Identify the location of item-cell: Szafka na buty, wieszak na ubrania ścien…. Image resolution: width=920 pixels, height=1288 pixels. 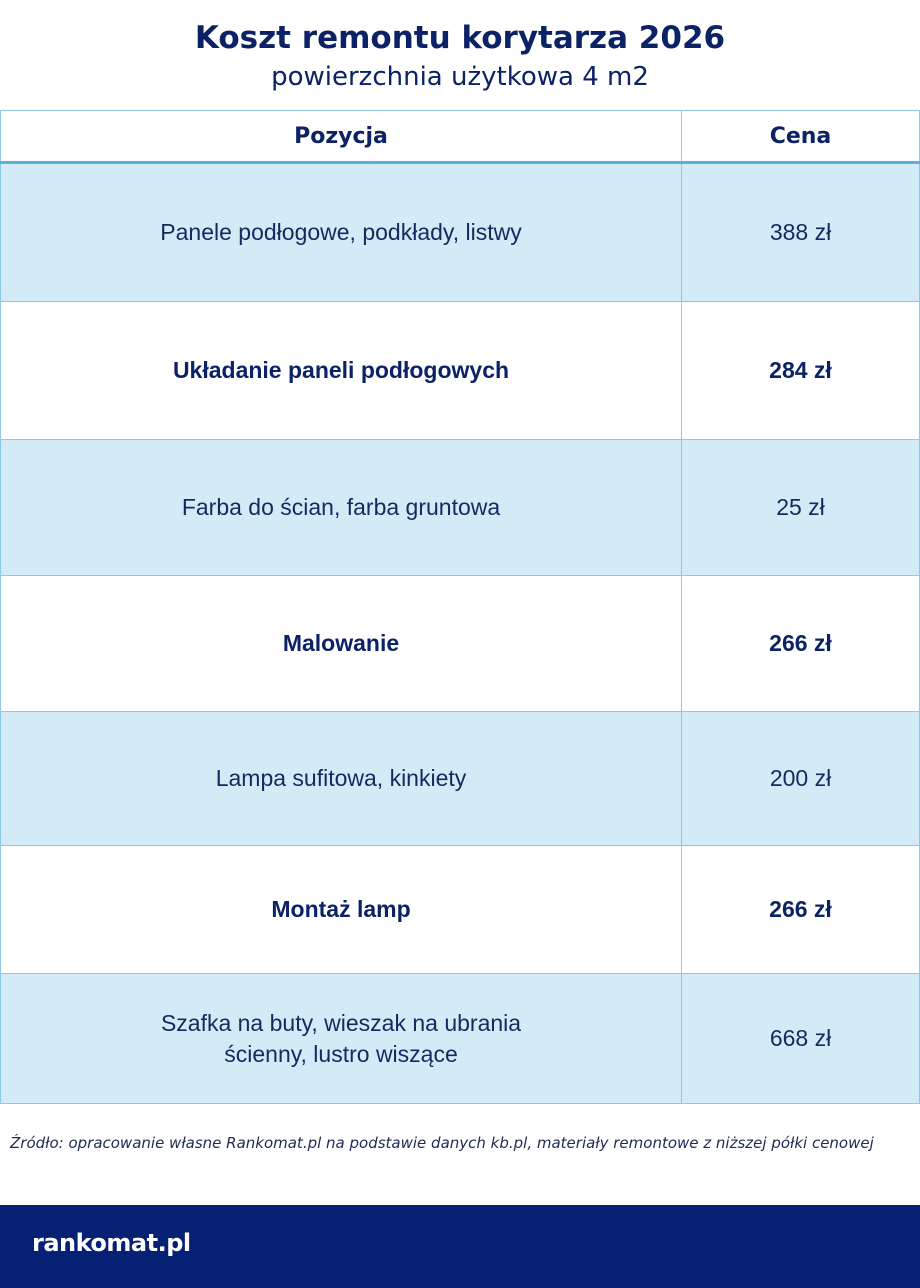
(341, 1038).